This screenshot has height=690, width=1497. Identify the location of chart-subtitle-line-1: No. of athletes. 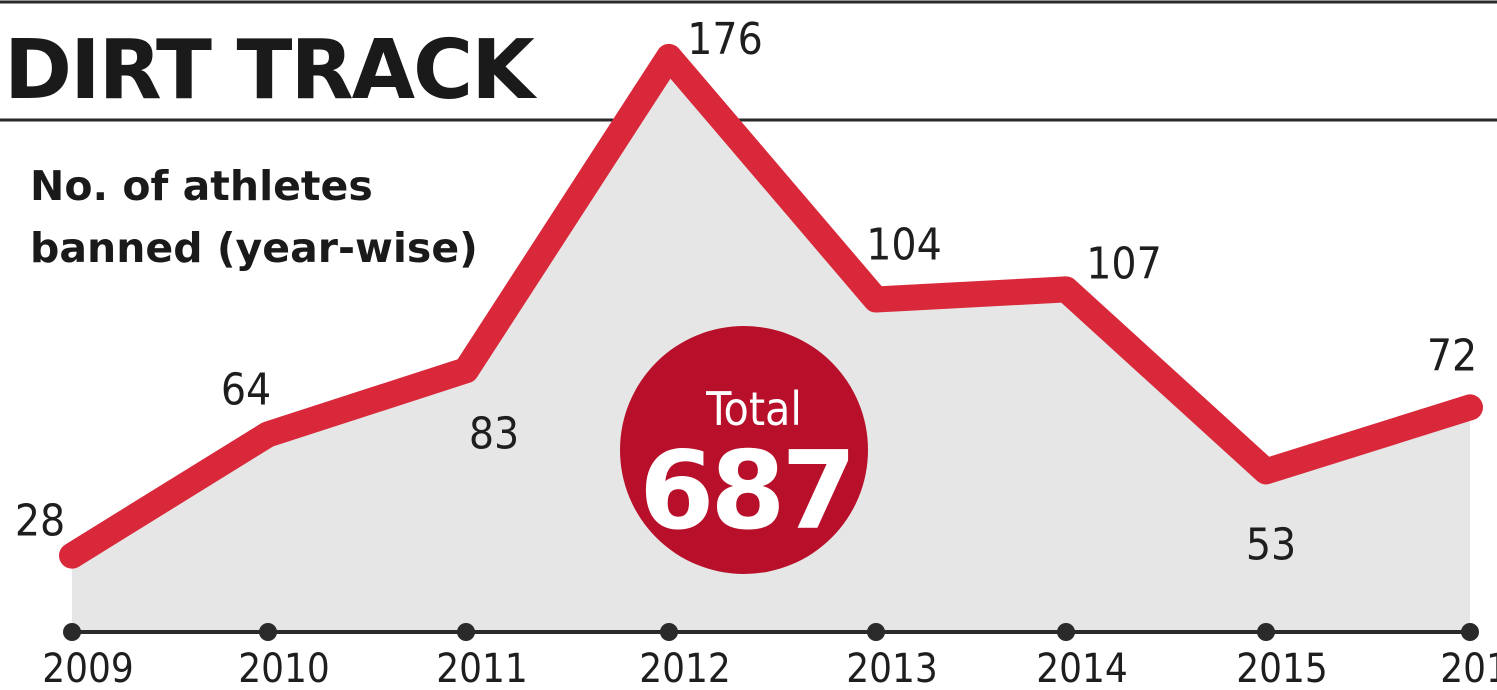
(201, 186).